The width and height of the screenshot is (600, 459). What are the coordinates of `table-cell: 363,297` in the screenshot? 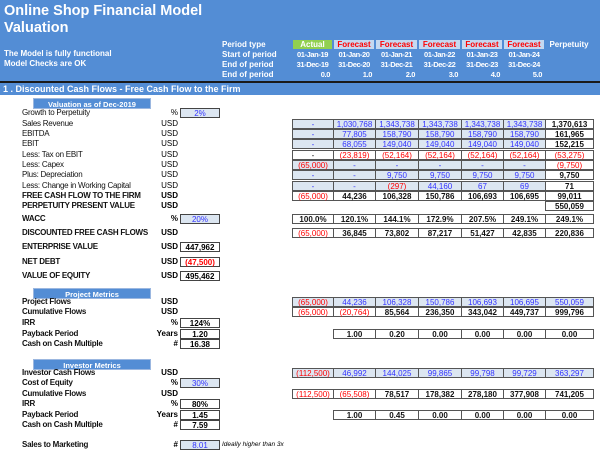 It's located at (569, 373).